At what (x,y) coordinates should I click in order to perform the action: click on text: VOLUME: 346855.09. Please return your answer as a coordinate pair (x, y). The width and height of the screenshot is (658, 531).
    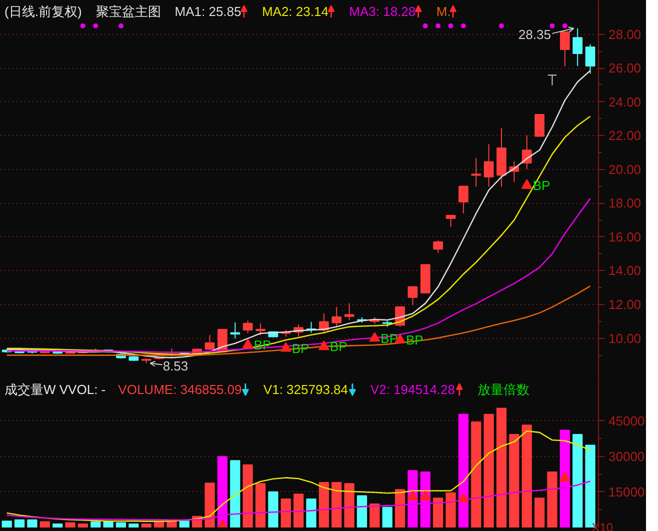
    Looking at the image, I should click on (180, 389).